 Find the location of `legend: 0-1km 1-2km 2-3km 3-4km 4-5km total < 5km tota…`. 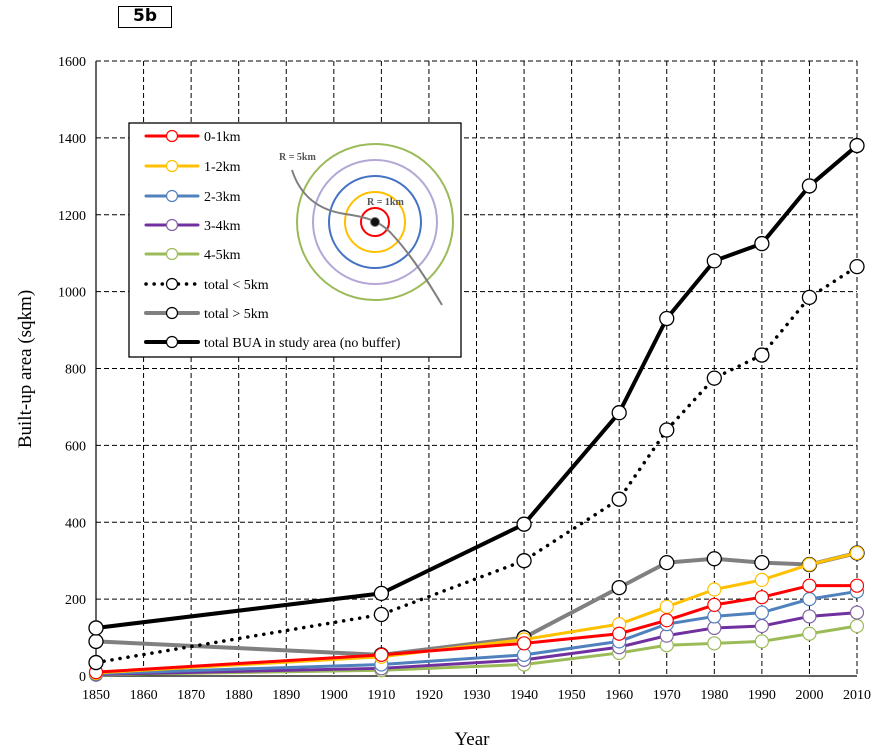

legend: 0-1km 1-2km 2-3km 3-4km 4-5km total < 5km tota… is located at coordinates (295, 240).